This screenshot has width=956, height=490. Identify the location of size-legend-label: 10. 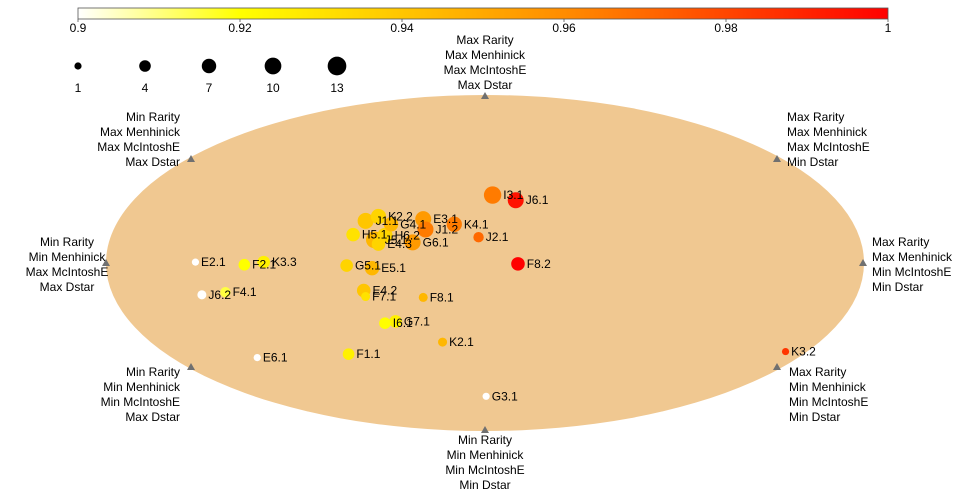
(273, 88).